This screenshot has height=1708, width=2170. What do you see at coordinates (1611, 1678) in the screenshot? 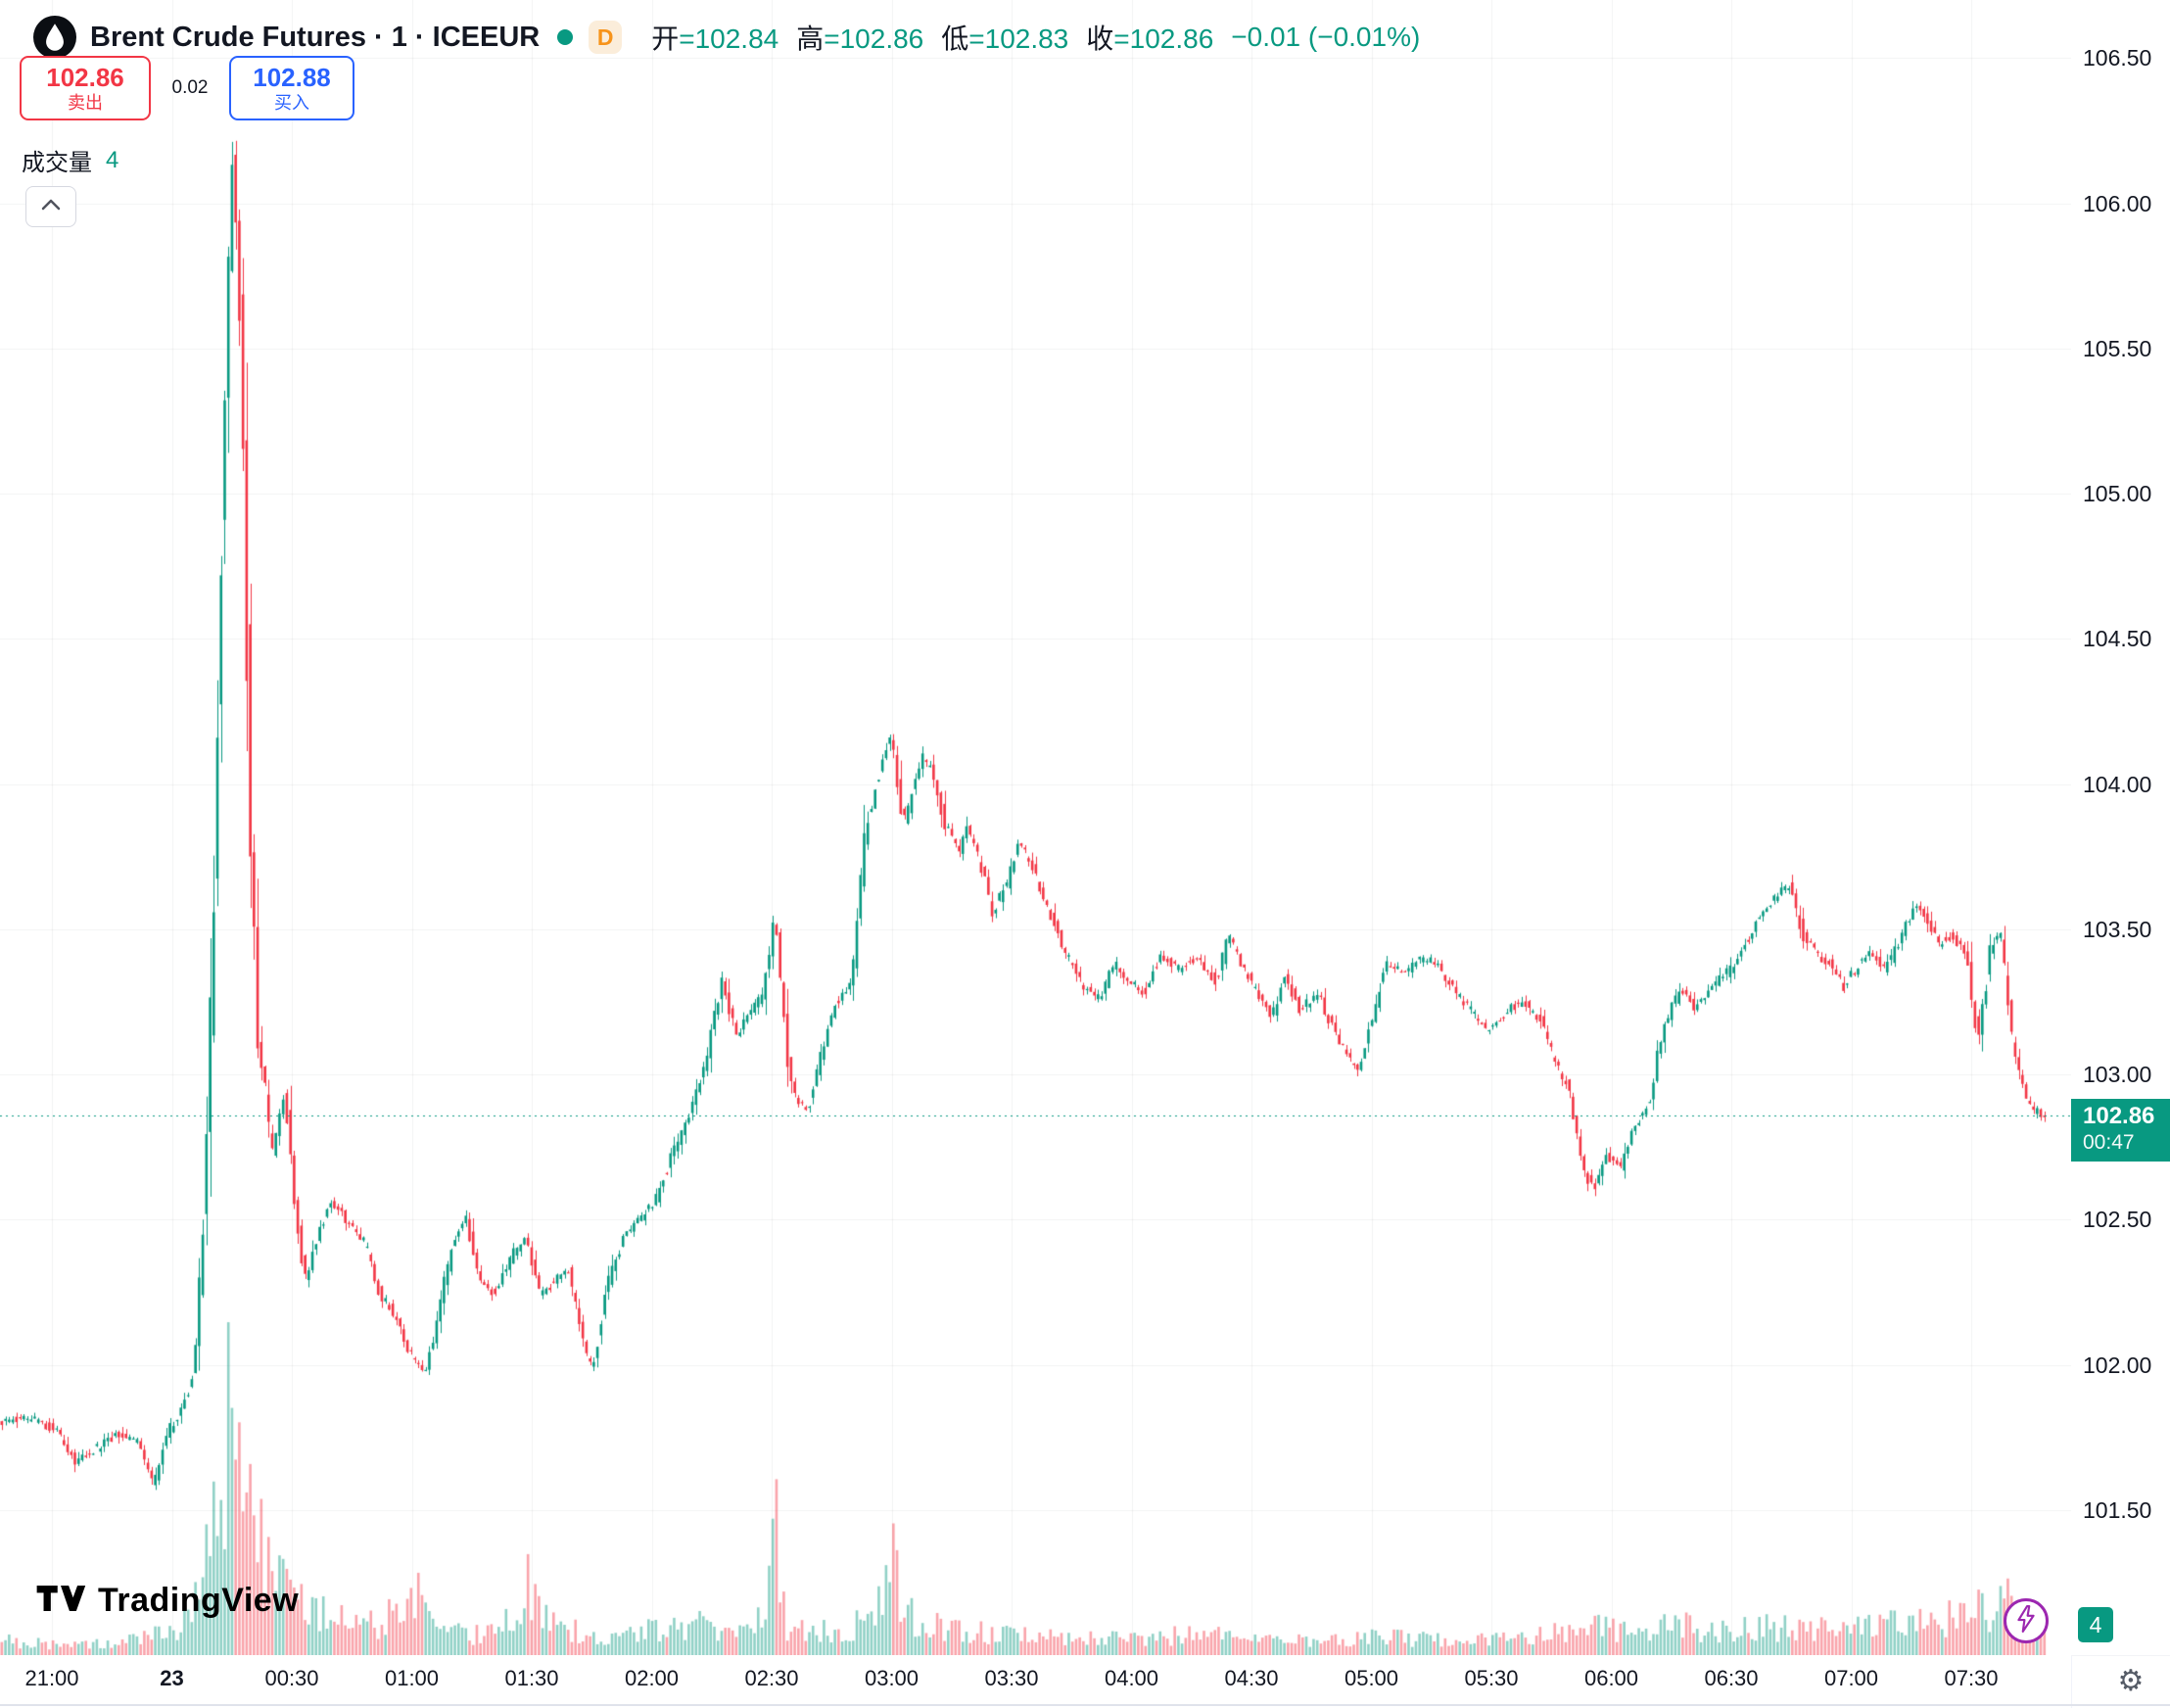
I see `time-tick-label: 06:00` at bounding box center [1611, 1678].